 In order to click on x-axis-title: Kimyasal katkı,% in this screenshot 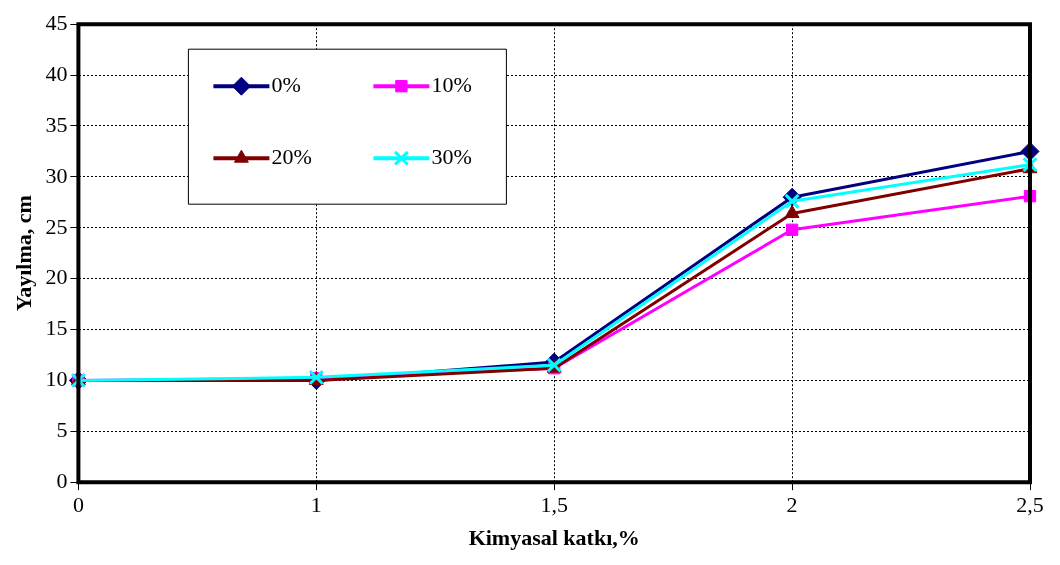, I will do `click(554, 538)`.